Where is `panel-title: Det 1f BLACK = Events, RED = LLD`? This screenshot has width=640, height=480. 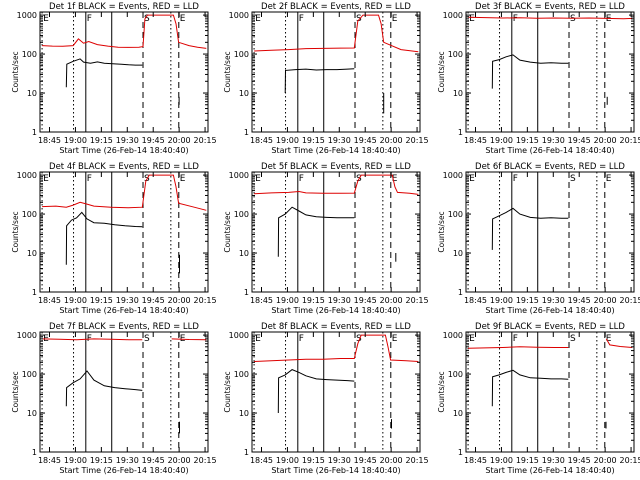
panel-title: Det 1f BLACK = Events, RED = LLD is located at coordinates (124, 7).